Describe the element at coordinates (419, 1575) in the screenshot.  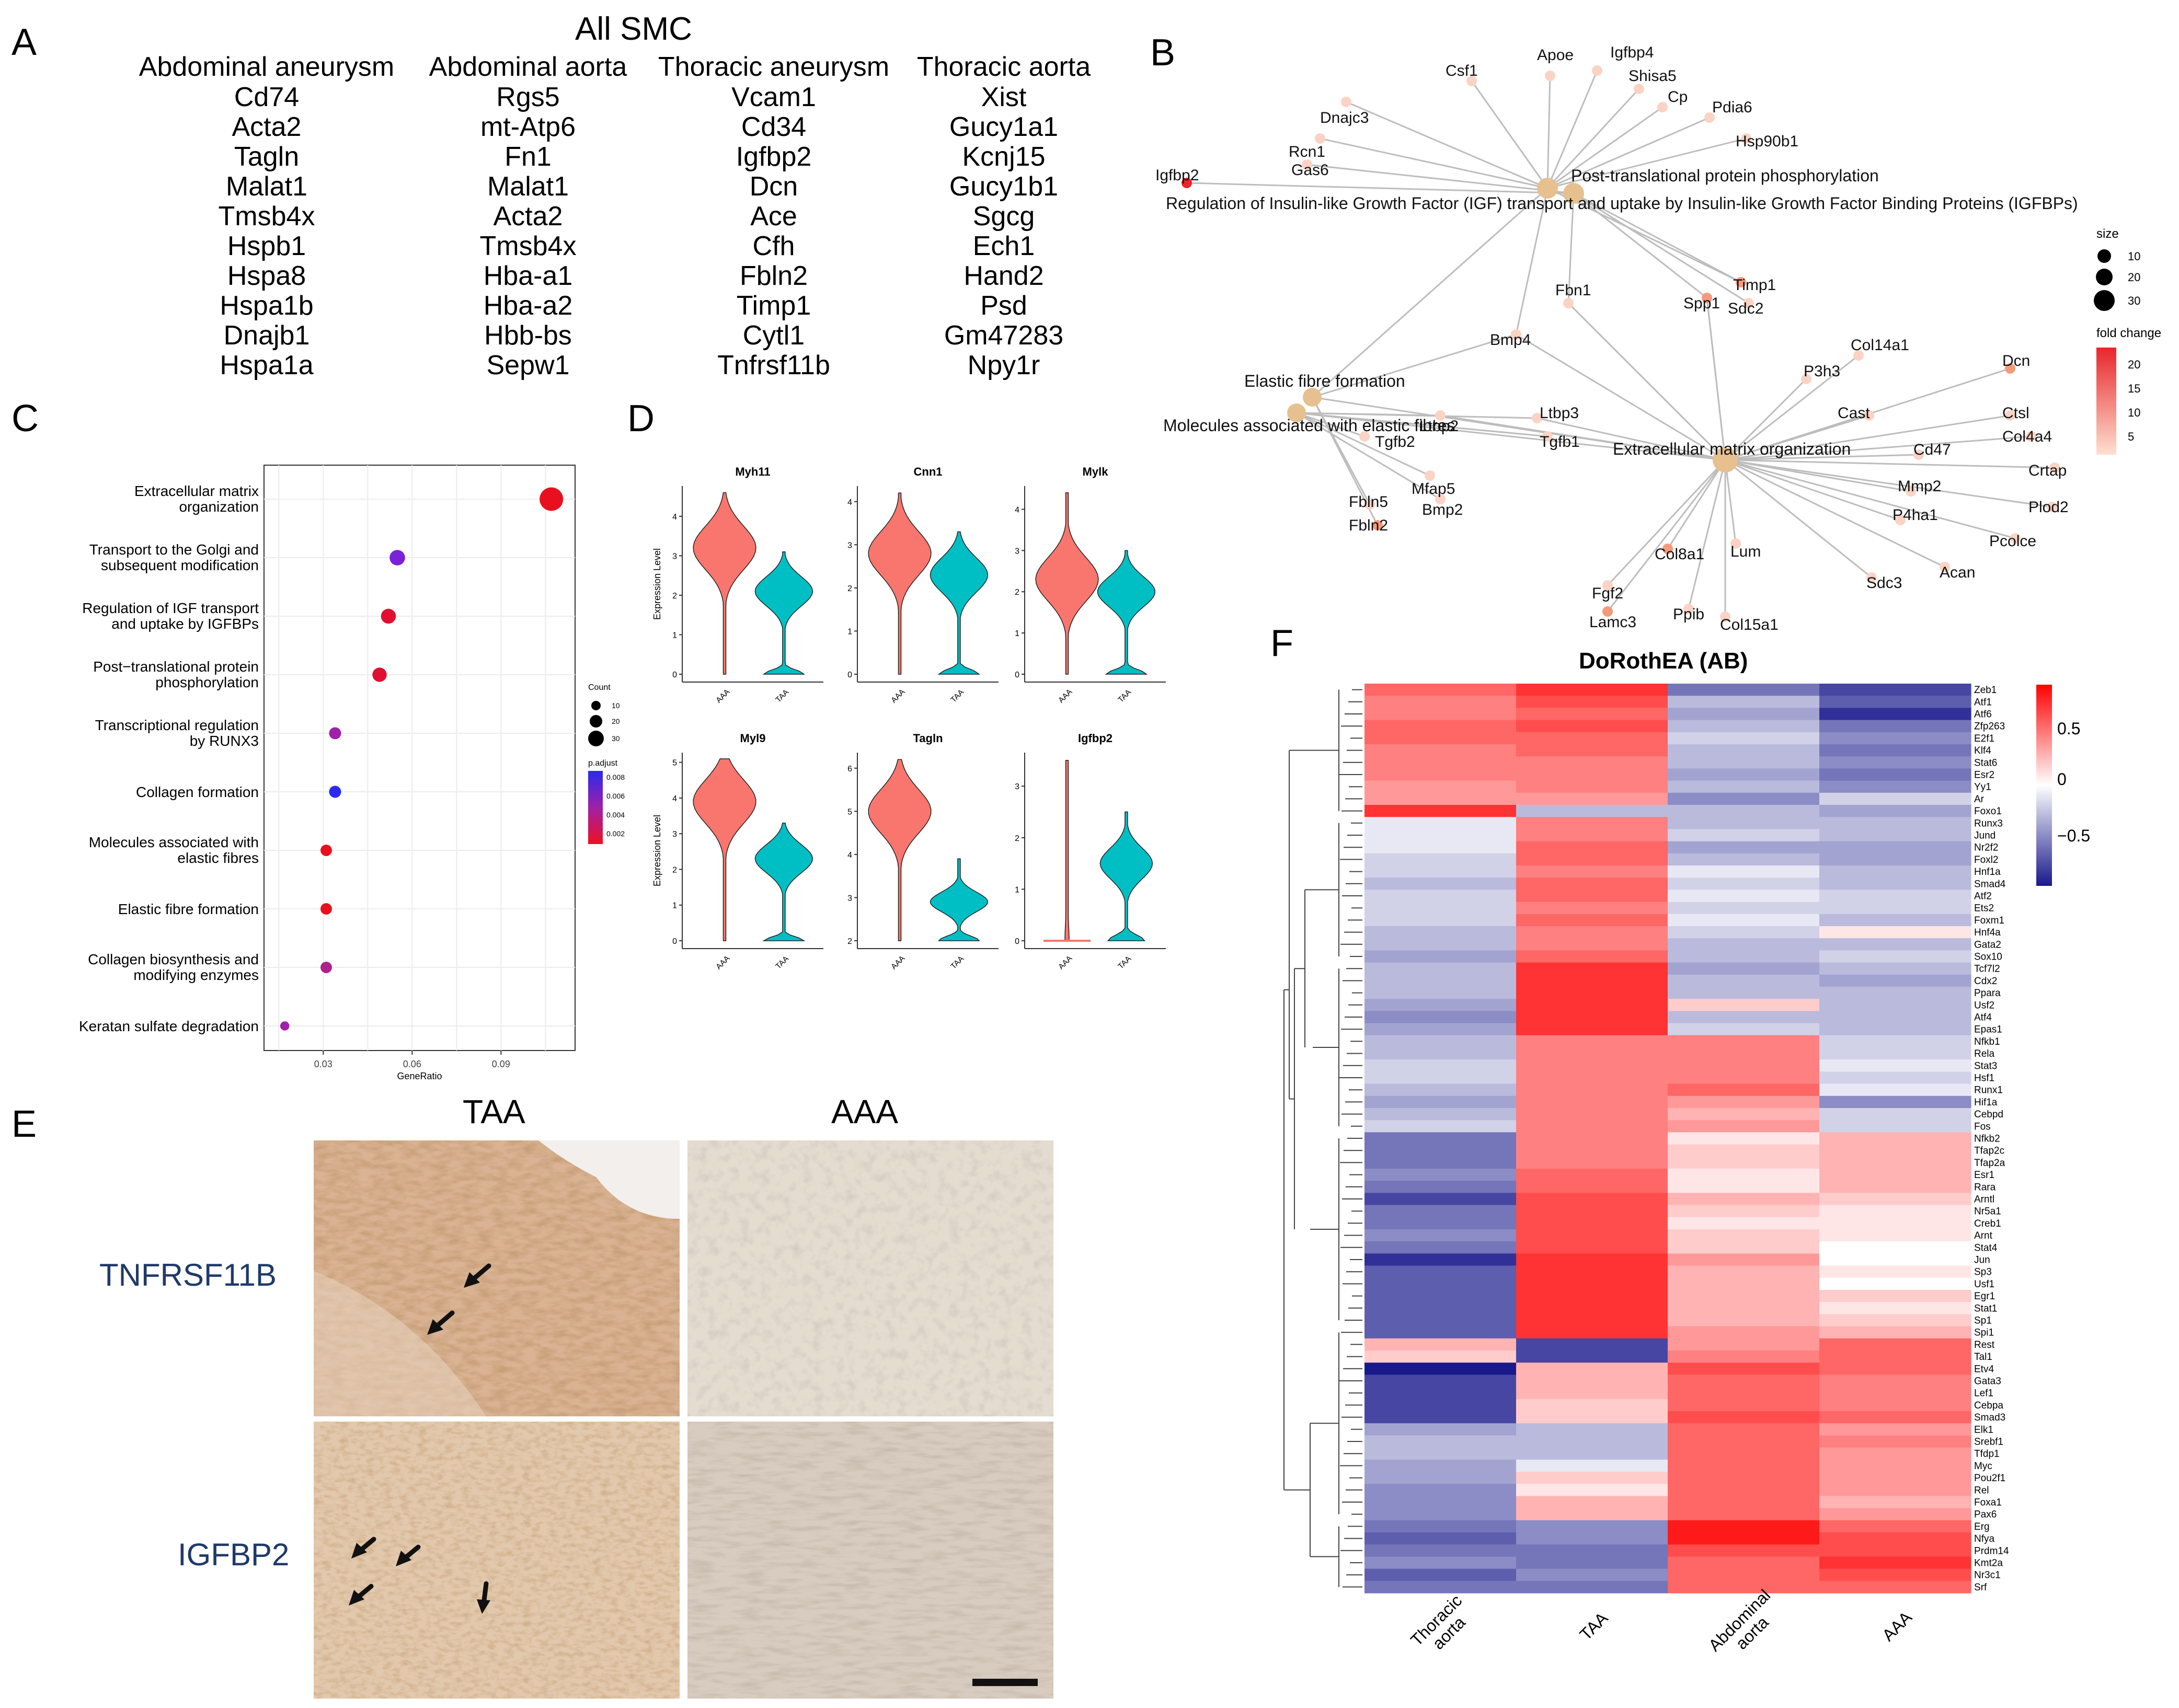
I see `arrow-icon` at that location.